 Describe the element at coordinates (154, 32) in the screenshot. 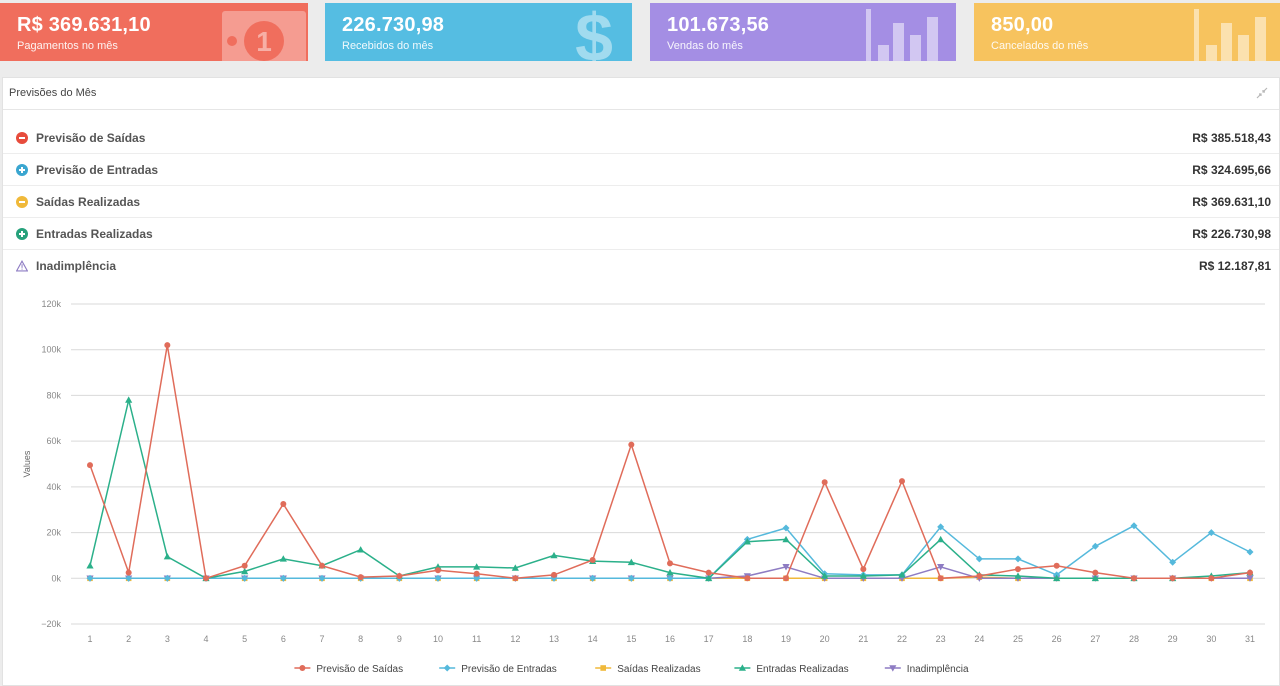

I see `kpi-card-pagamentos: R$ 369.631,10 Pagamentos no mês 1` at that location.